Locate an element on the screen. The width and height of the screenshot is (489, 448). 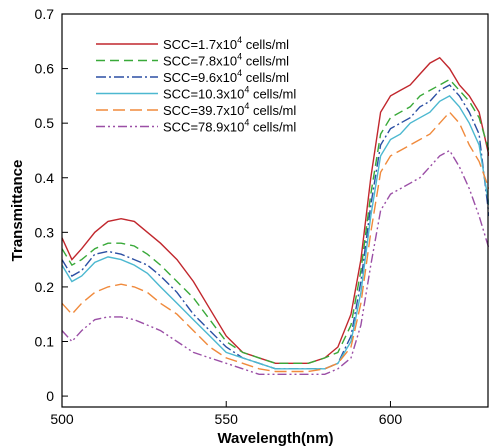
y-axis-ticks: 0 0.1 0.2 0.3 0.4 0.5 0.6 0.7 is located at coordinates (51, 205).